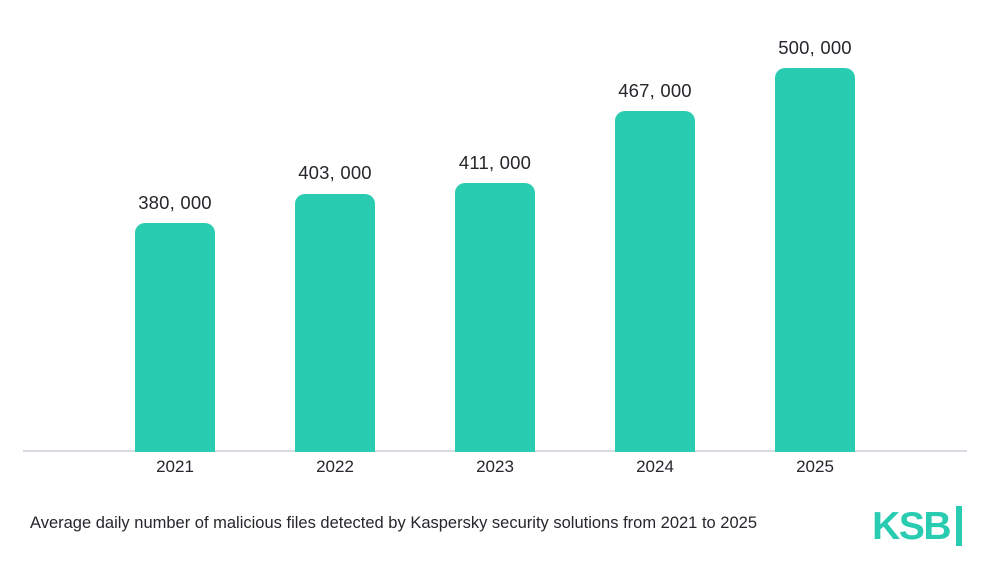 This screenshot has height=574, width=990. What do you see at coordinates (335, 173) in the screenshot?
I see `bar-value-label: 403, 000` at bounding box center [335, 173].